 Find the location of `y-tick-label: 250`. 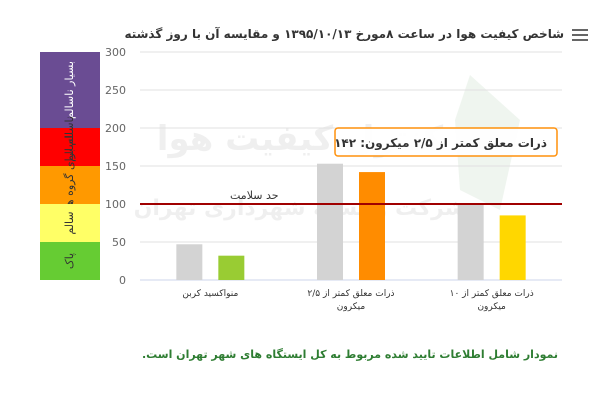

y-tick-label: 250 is located at coordinates (115, 90).